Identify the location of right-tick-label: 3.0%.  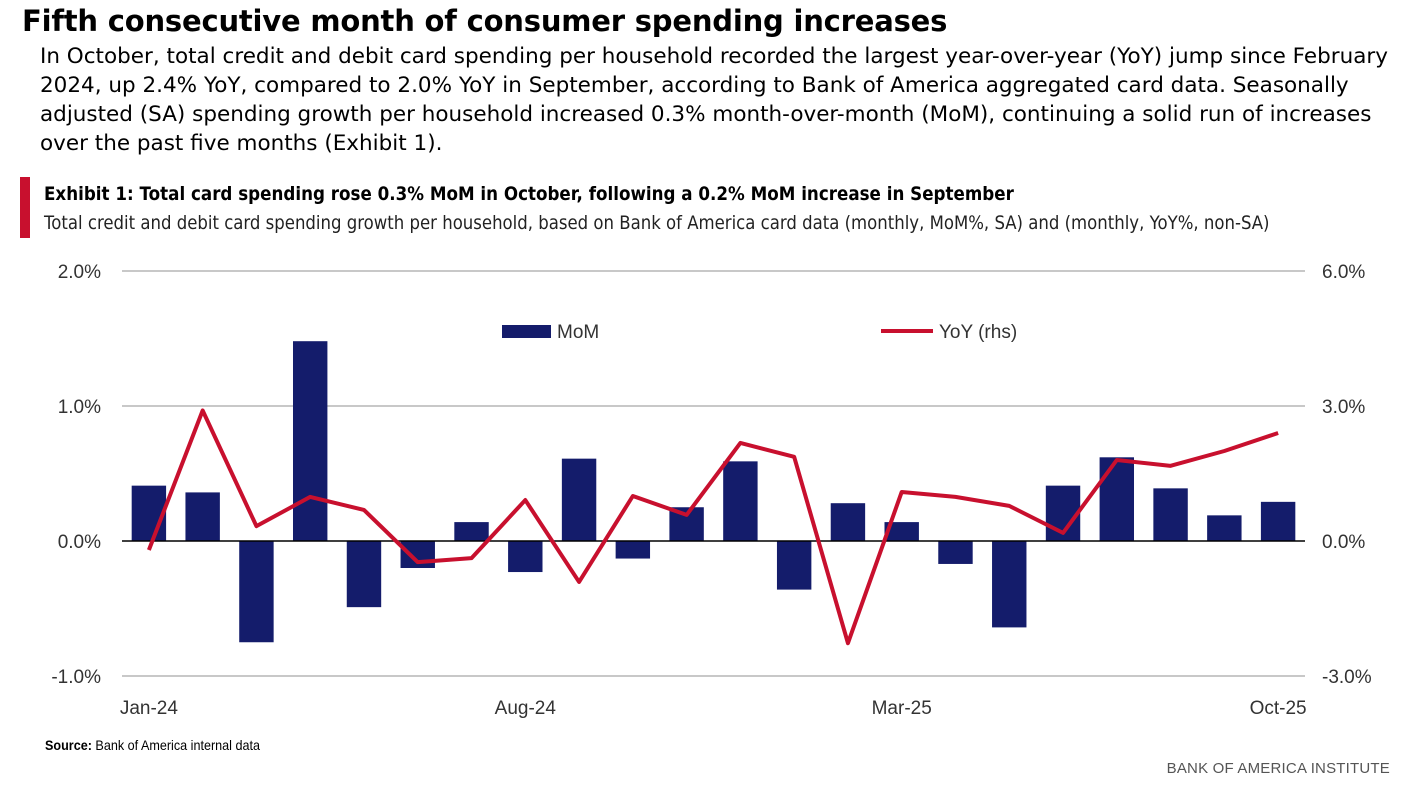
(1343, 407).